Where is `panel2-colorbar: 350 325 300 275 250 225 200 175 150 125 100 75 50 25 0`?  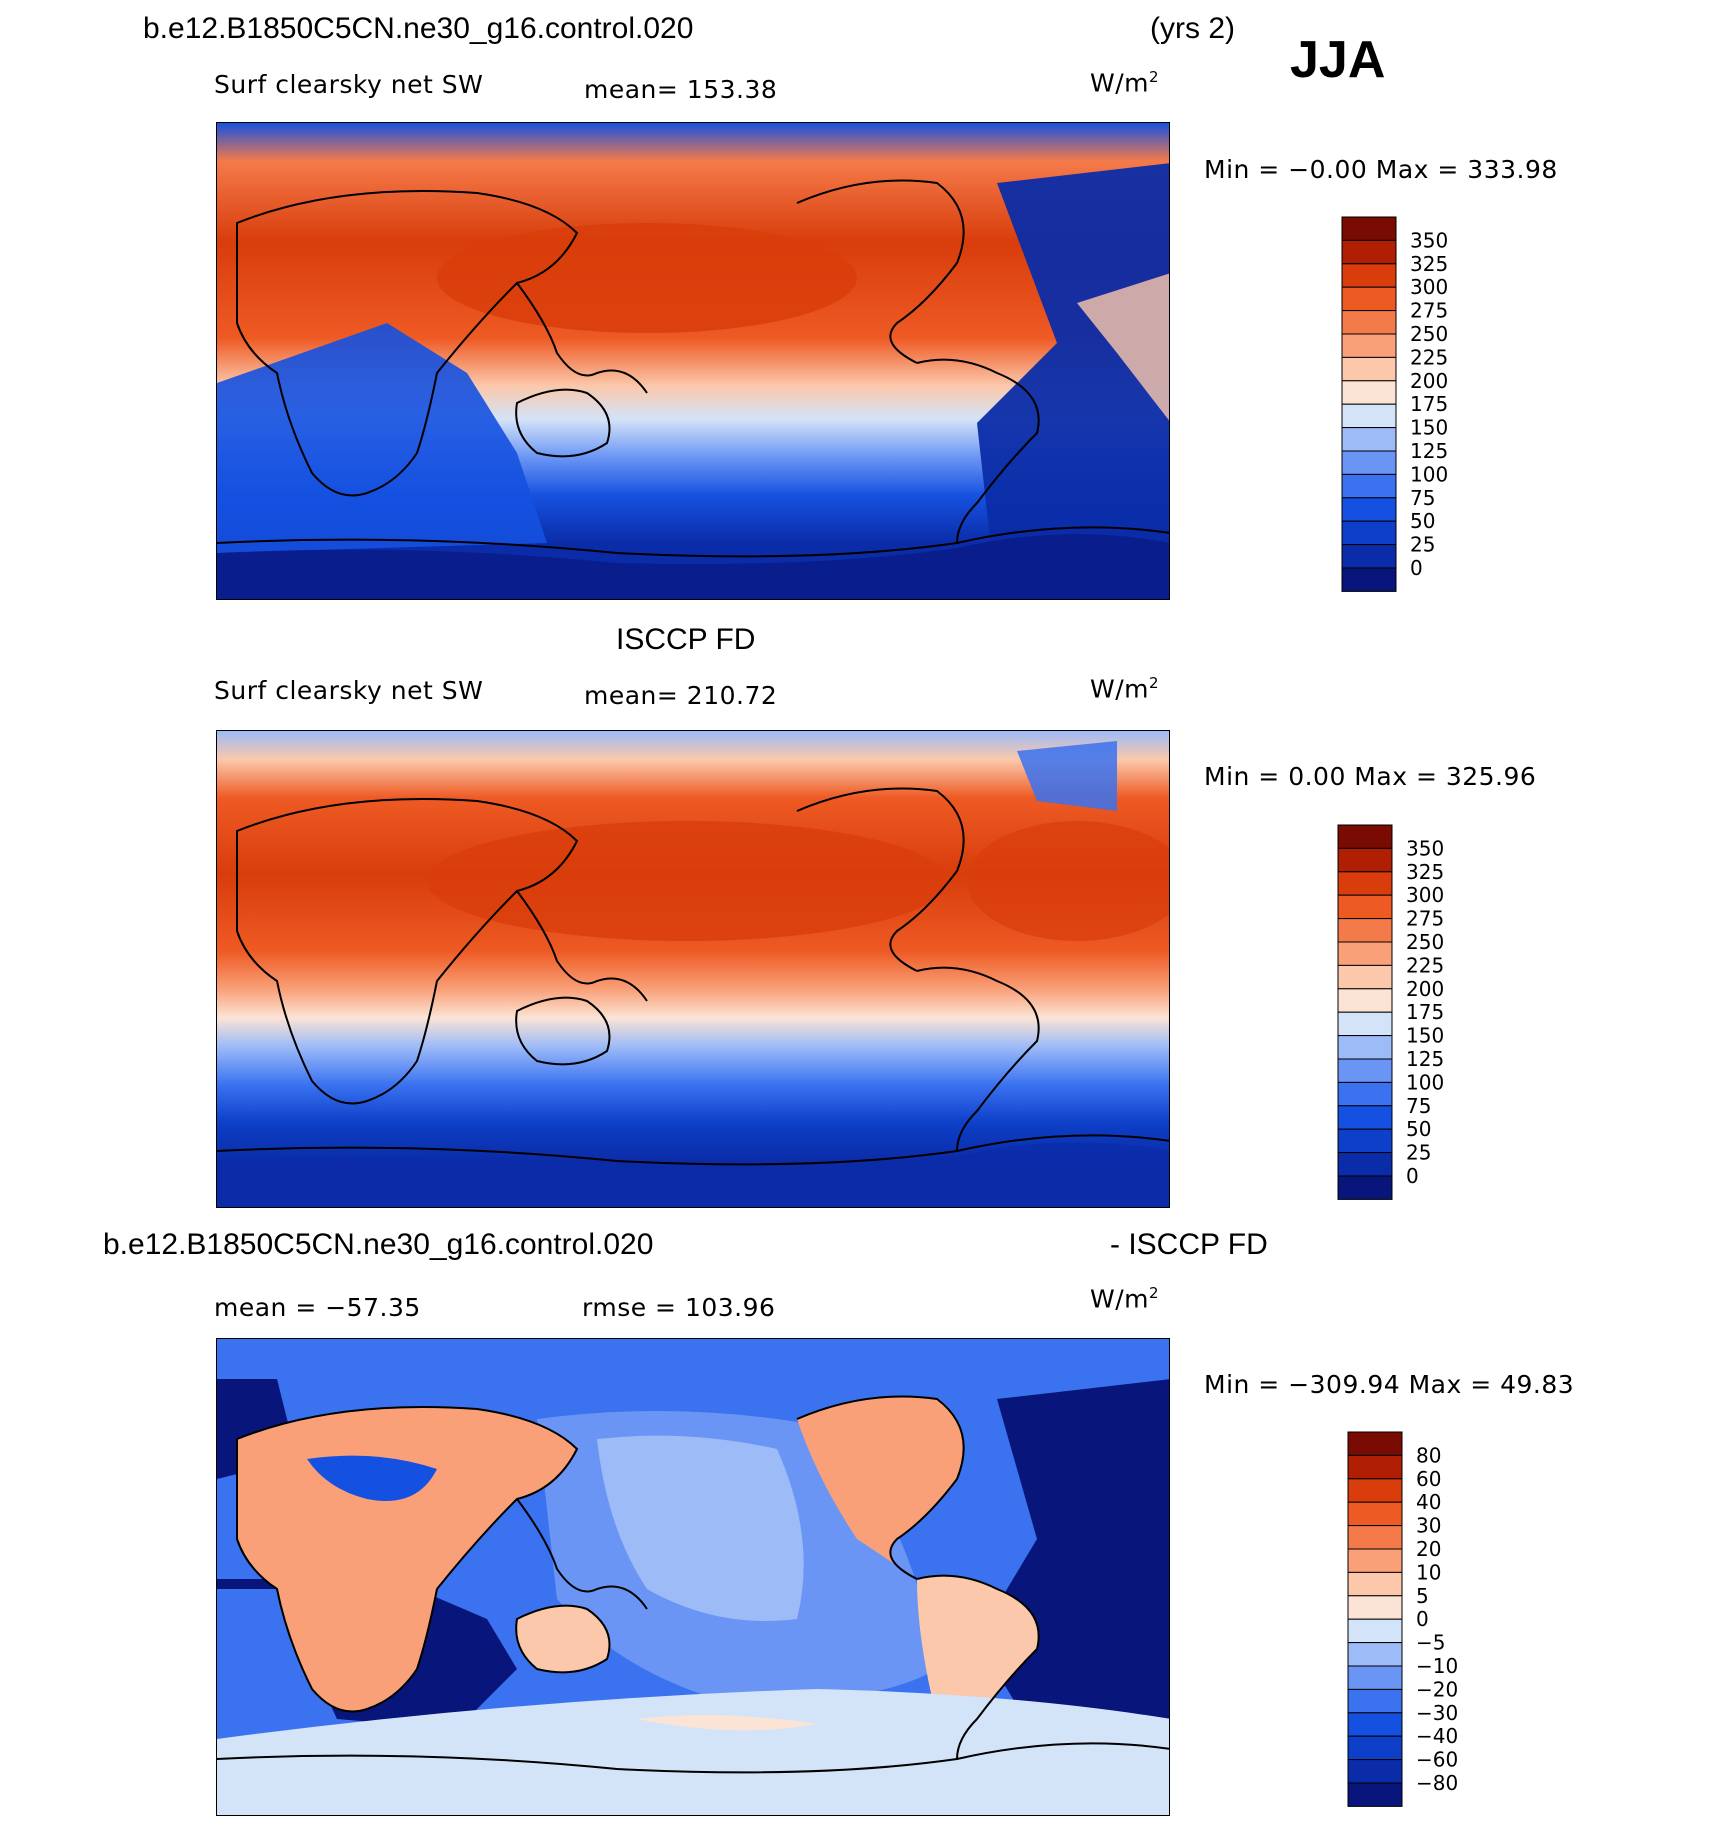 panel2-colorbar: 350 325 300 275 250 225 200 175 150 125 100 75 50 25 0 is located at coordinates (1416, 1013).